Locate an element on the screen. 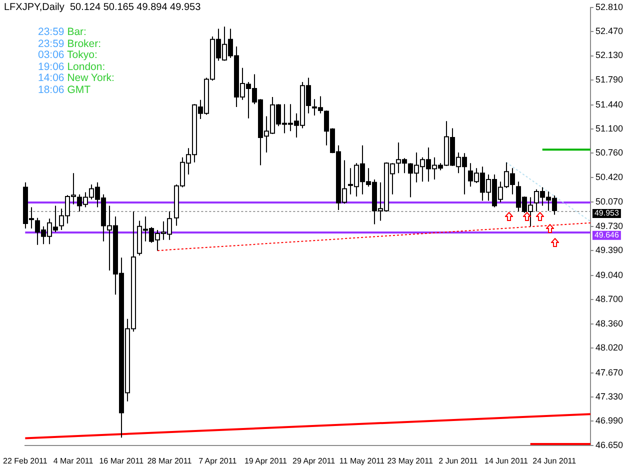 The width and height of the screenshot is (625, 469). y-tick-label: 50.420 is located at coordinates (609, 177).